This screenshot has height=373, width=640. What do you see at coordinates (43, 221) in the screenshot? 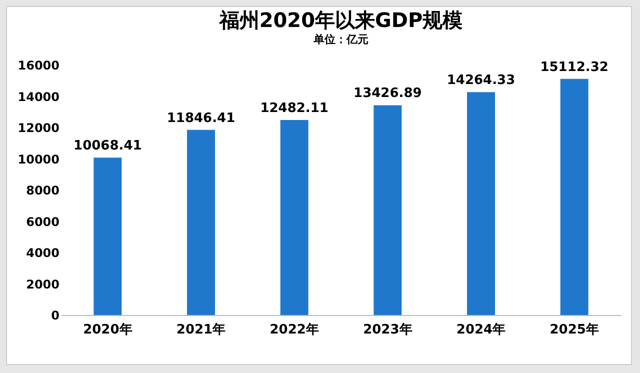
I see `y-tick-label: 6000` at bounding box center [43, 221].